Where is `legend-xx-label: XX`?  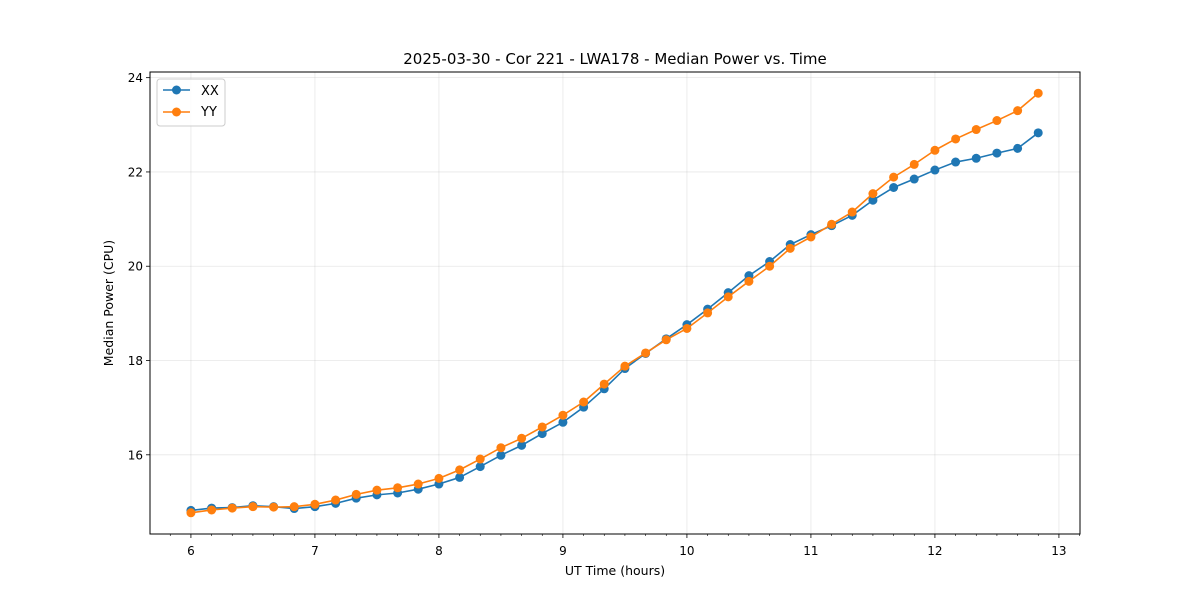 legend-xx-label: XX is located at coordinates (210, 91).